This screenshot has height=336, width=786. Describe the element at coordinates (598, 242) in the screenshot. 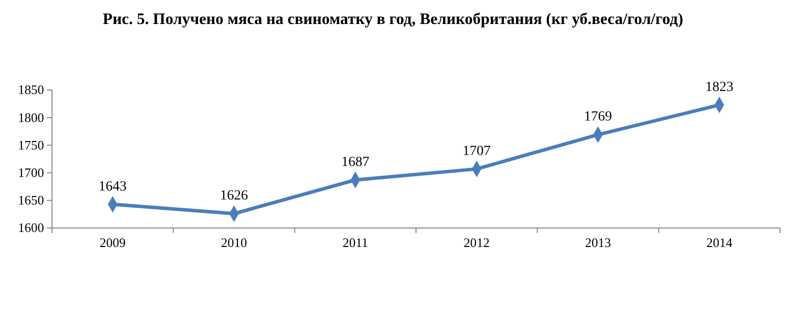

I see `x-tick-label: 2013` at that location.